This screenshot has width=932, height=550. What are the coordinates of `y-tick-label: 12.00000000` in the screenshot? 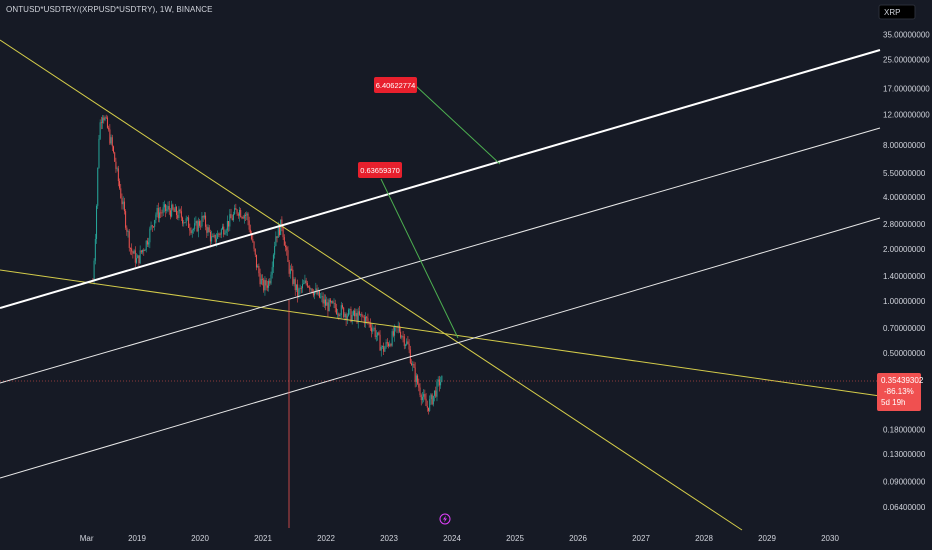 It's located at (906, 115).